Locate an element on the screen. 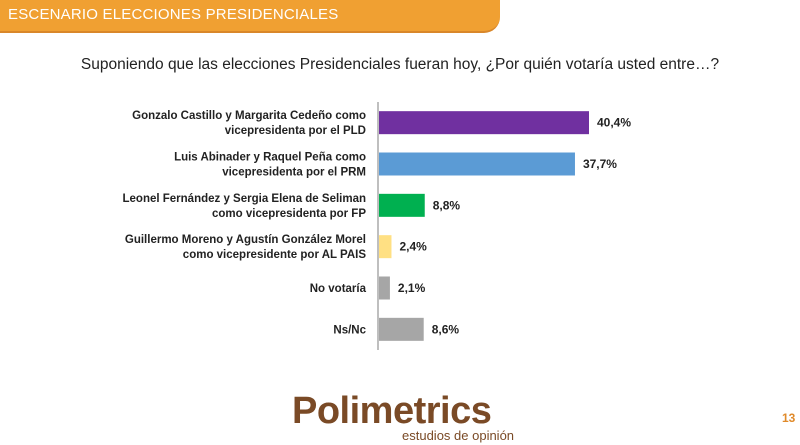 The width and height of the screenshot is (800, 445). page-number: 13 is located at coordinates (789, 418).